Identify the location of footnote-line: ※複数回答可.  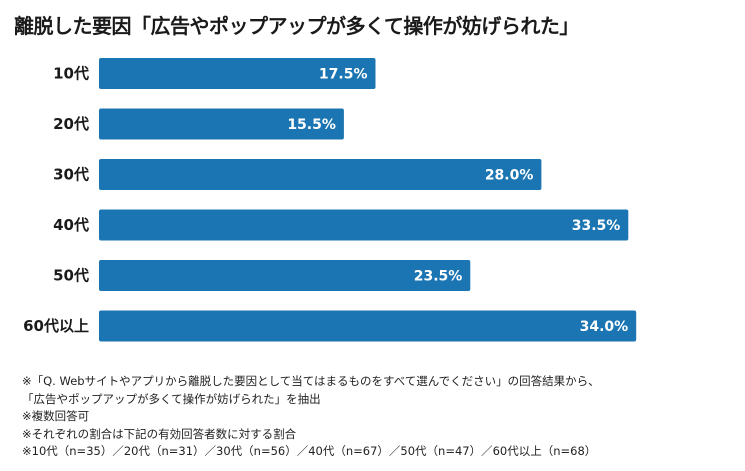
(56, 416).